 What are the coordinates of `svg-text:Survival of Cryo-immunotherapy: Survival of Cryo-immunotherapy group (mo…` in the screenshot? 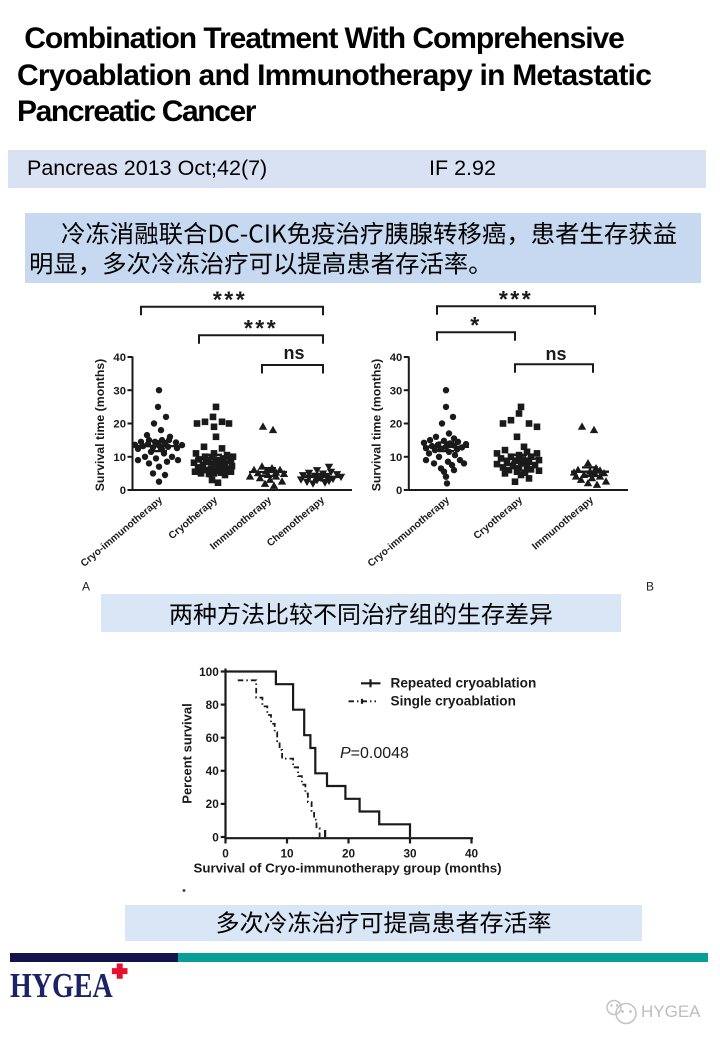 It's located at (347, 868).